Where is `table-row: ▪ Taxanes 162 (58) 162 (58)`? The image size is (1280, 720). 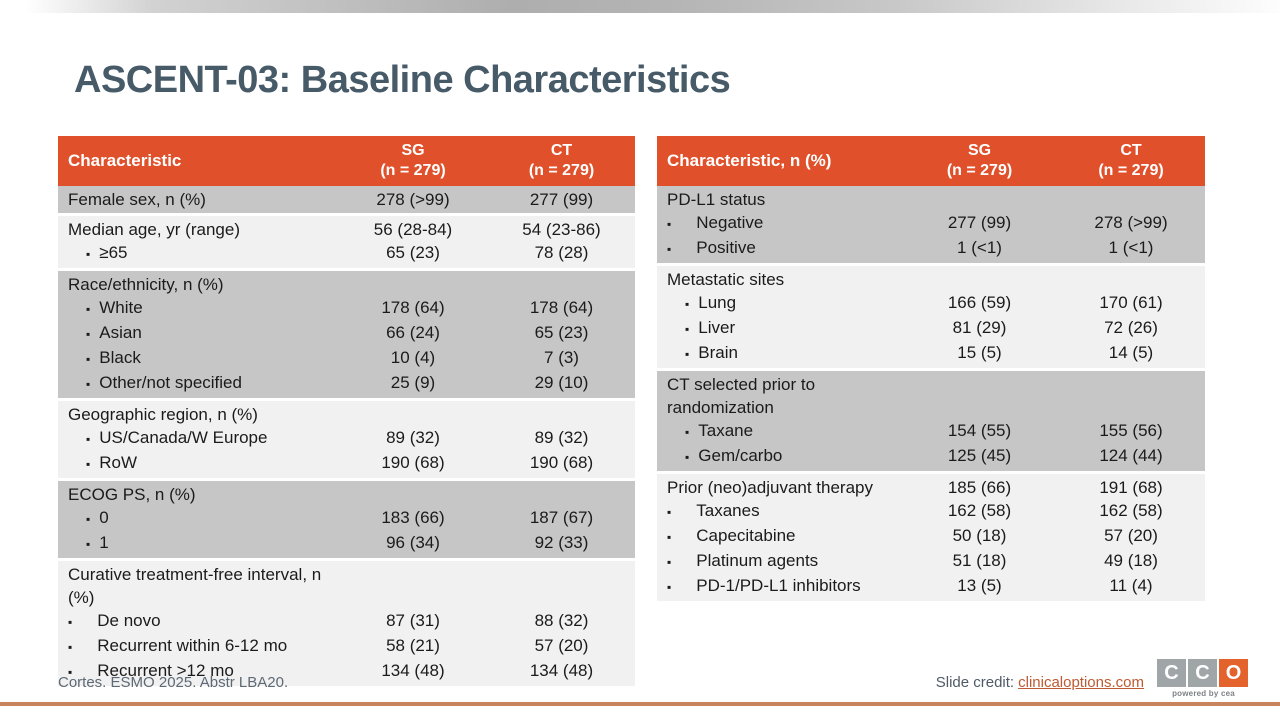 table-row: ▪ Taxanes 162 (58) 162 (58) is located at coordinates (931, 511).